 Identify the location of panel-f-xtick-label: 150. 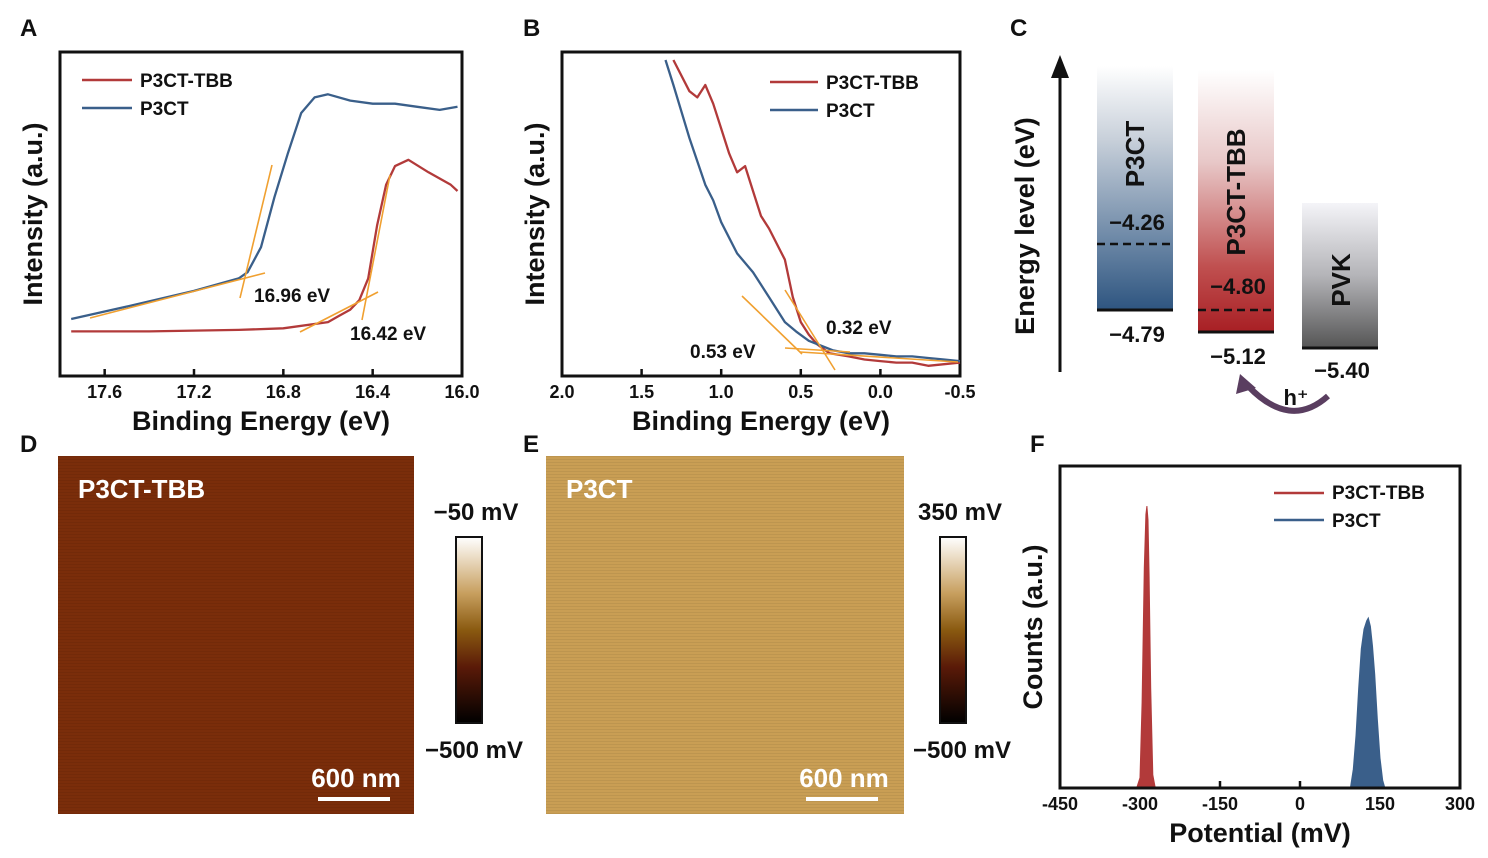
(1380, 804).